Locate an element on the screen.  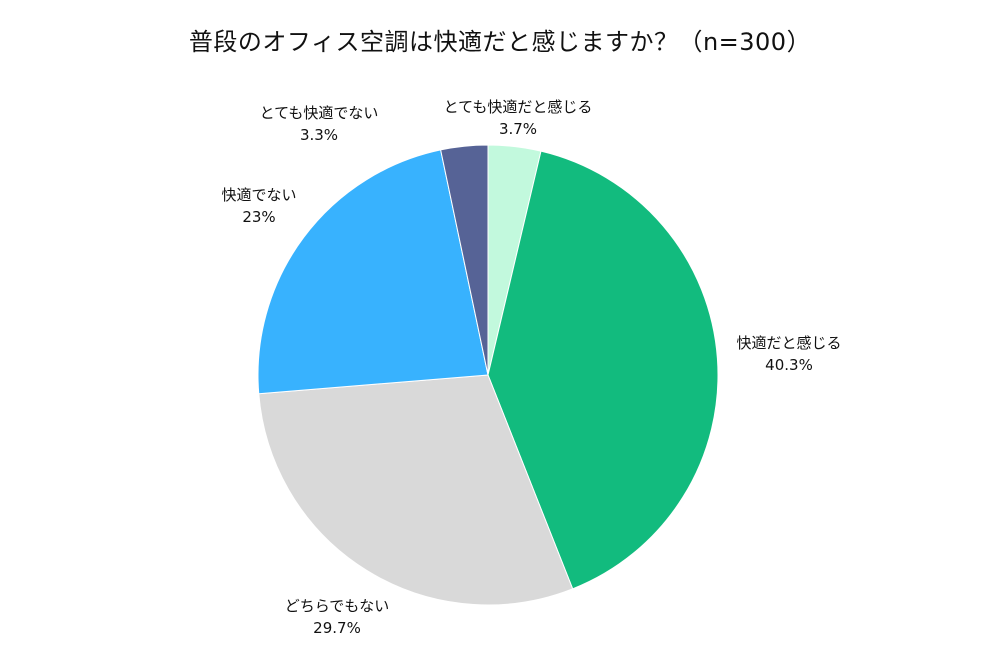
slice-value: 3.7% is located at coordinates (518, 129).